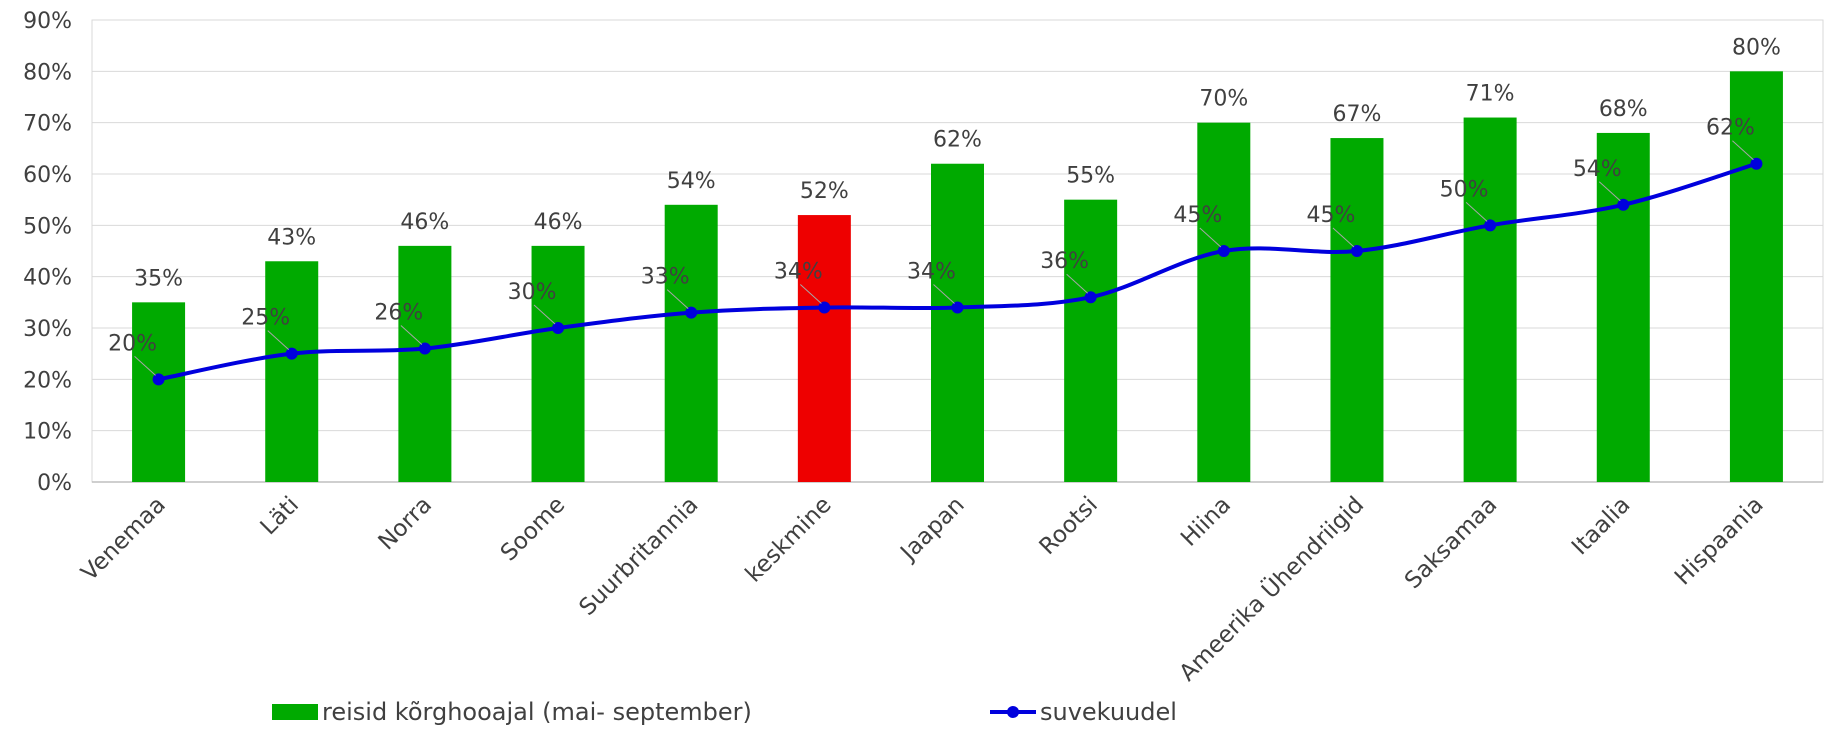 Image resolution: width=1827 pixels, height=730 pixels. Describe the element at coordinates (824, 191) in the screenshot. I see `bar-data-label: 52%` at that location.